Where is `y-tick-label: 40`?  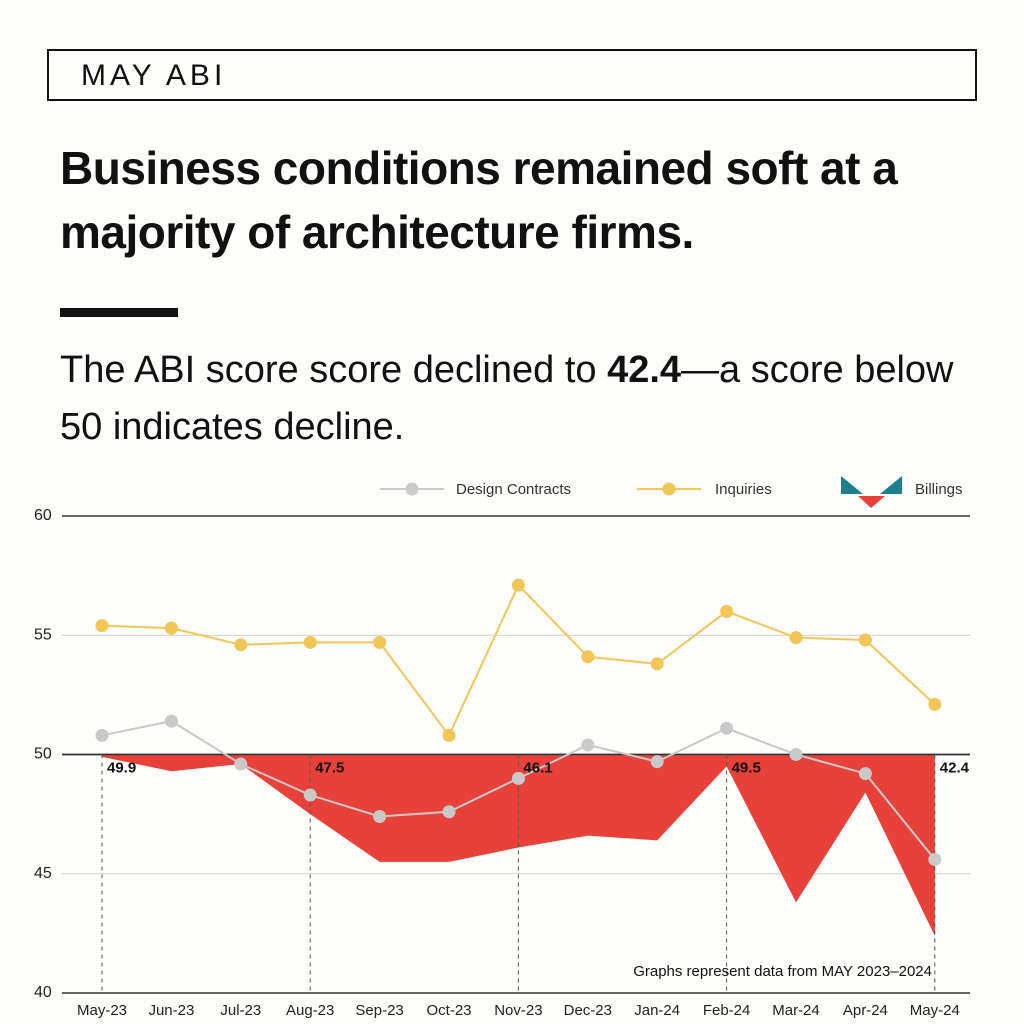 y-tick-label: 40 is located at coordinates (43, 992).